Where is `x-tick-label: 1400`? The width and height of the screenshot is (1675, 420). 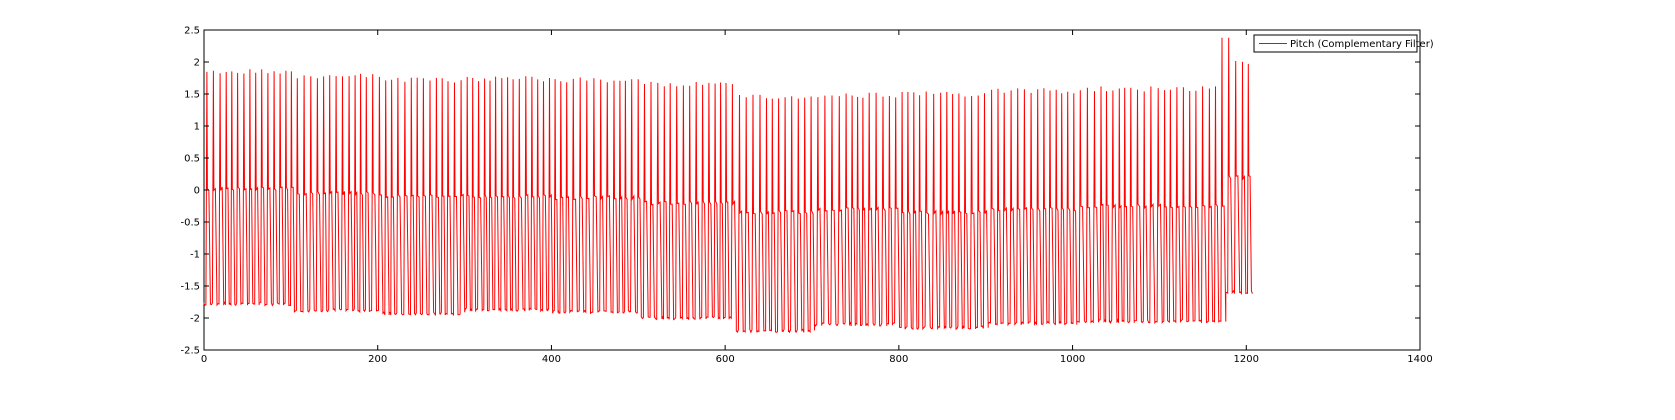 x-tick-label: 1400 is located at coordinates (1419, 359).